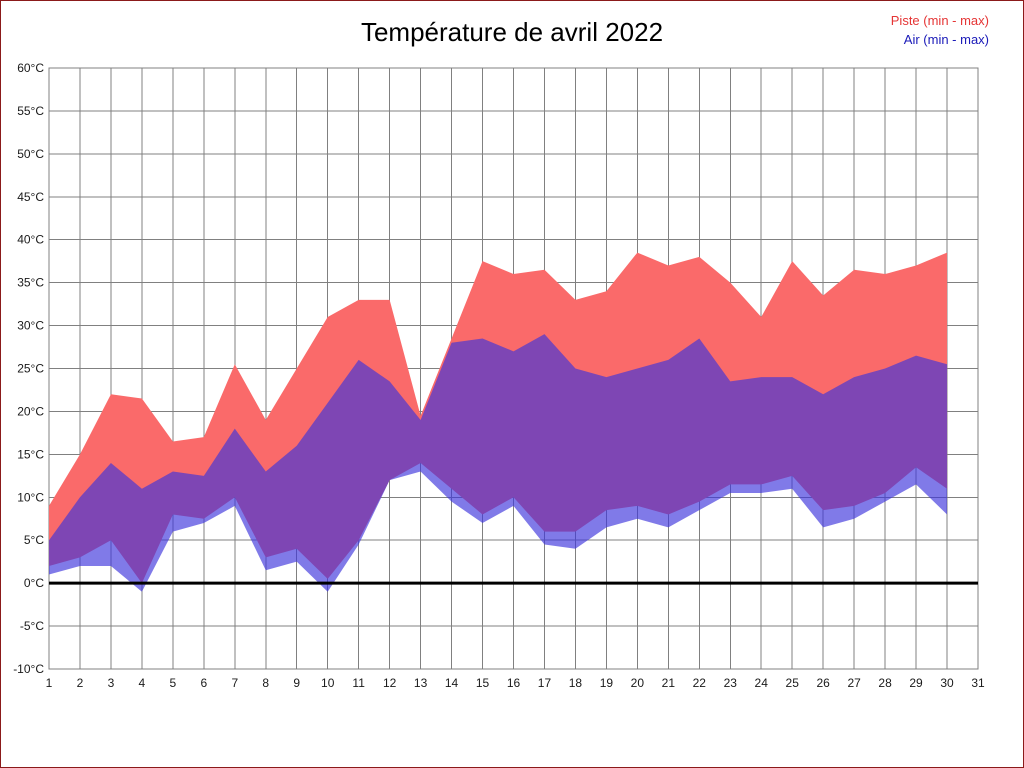 The height and width of the screenshot is (768, 1024). What do you see at coordinates (514, 683) in the screenshot?
I see `x-tick-label: 16` at bounding box center [514, 683].